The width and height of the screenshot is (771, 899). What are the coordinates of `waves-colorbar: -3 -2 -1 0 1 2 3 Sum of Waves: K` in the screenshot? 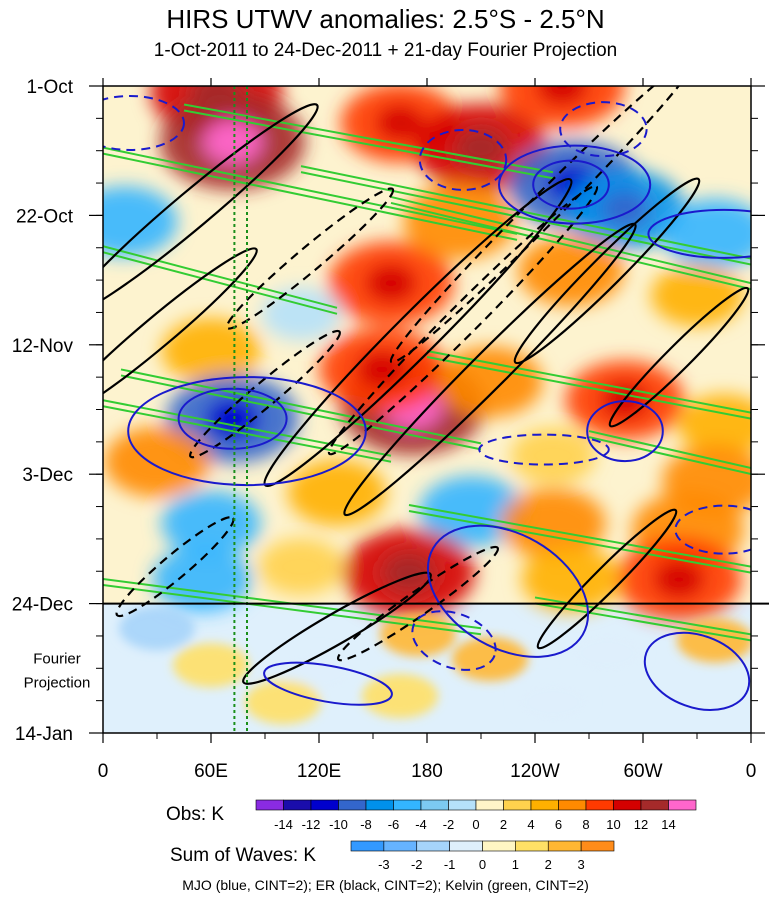 It's located at (392, 856).